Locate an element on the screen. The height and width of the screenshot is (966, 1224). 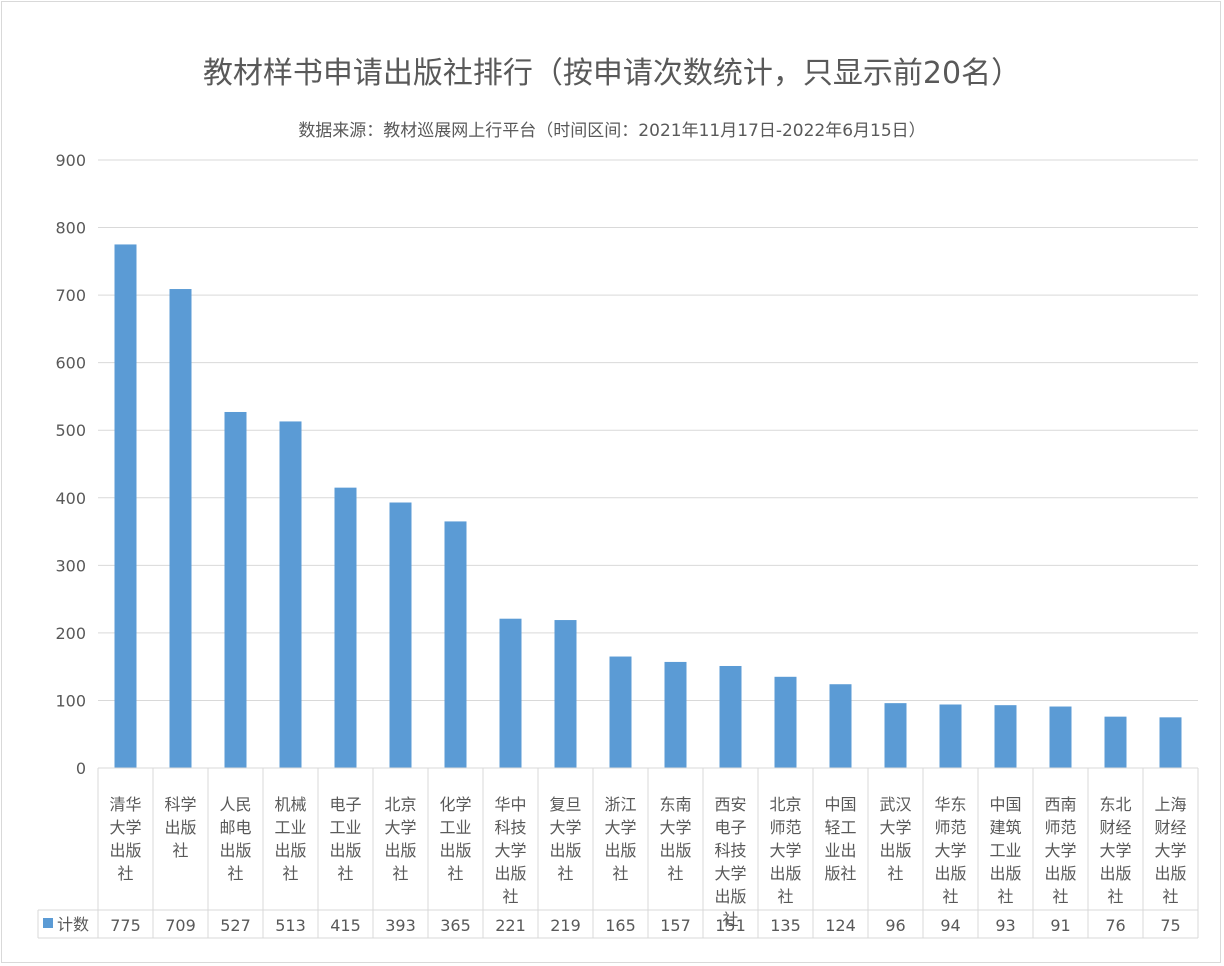
category-label: 电子工业出版社 is located at coordinates (345, 839).